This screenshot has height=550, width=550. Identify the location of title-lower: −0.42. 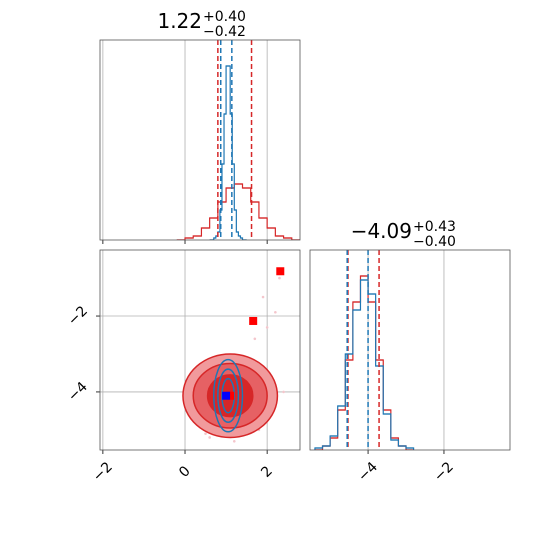
(224, 32).